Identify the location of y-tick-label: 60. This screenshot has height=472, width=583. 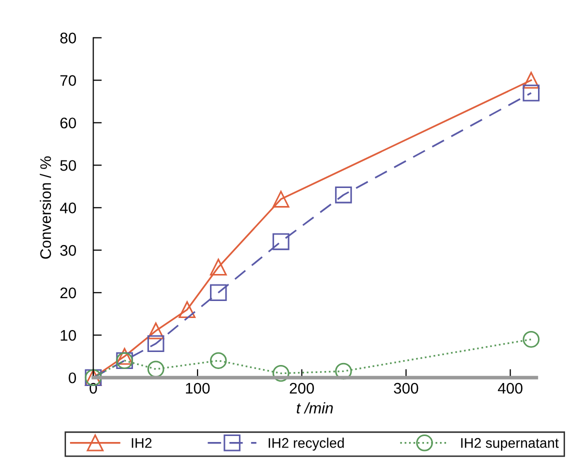
(68, 123).